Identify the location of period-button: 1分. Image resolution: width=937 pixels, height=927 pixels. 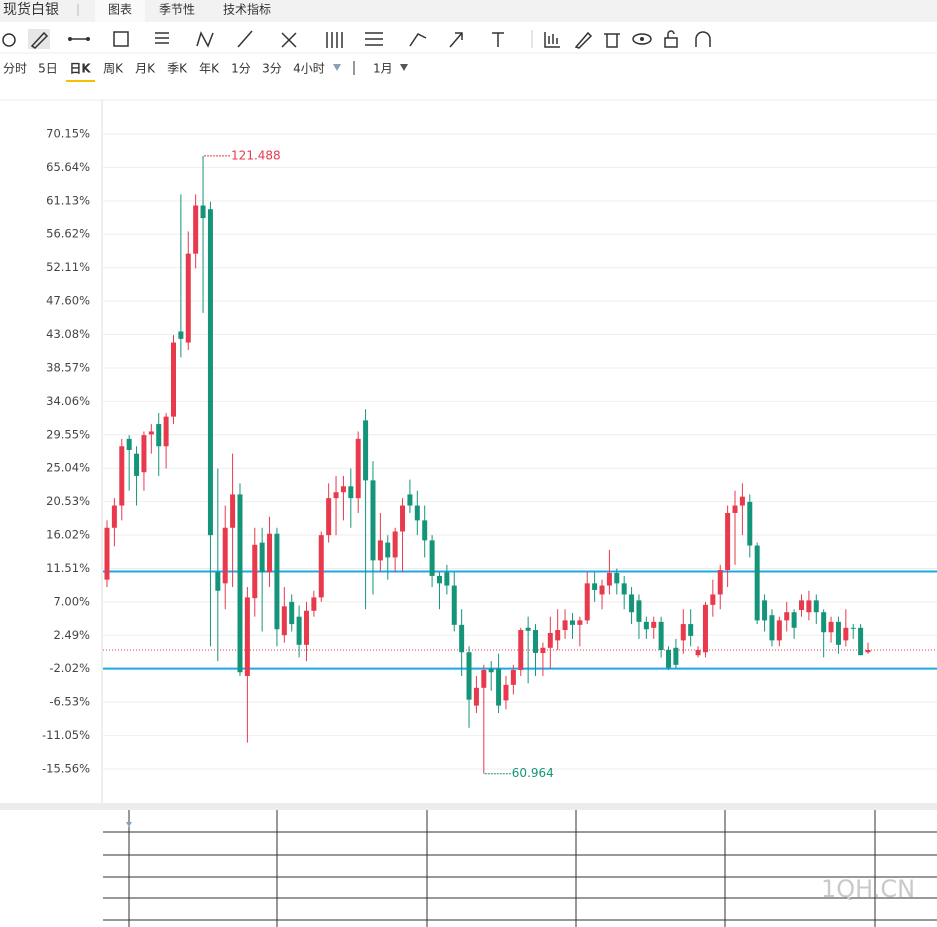
(241, 69).